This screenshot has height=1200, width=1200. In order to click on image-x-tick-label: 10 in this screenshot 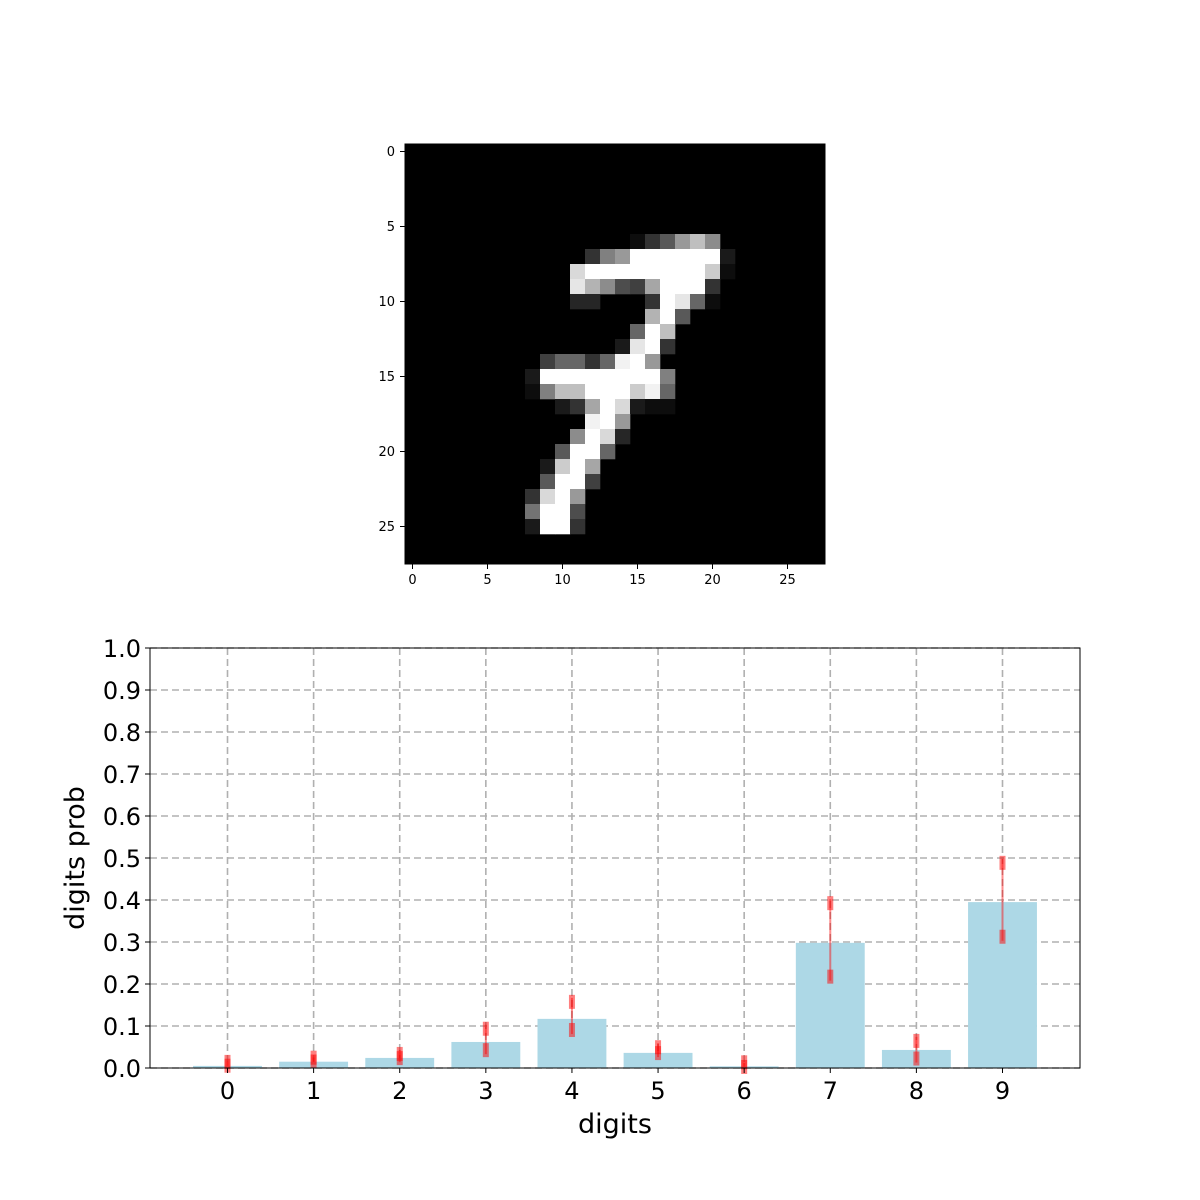, I will do `click(562, 580)`.